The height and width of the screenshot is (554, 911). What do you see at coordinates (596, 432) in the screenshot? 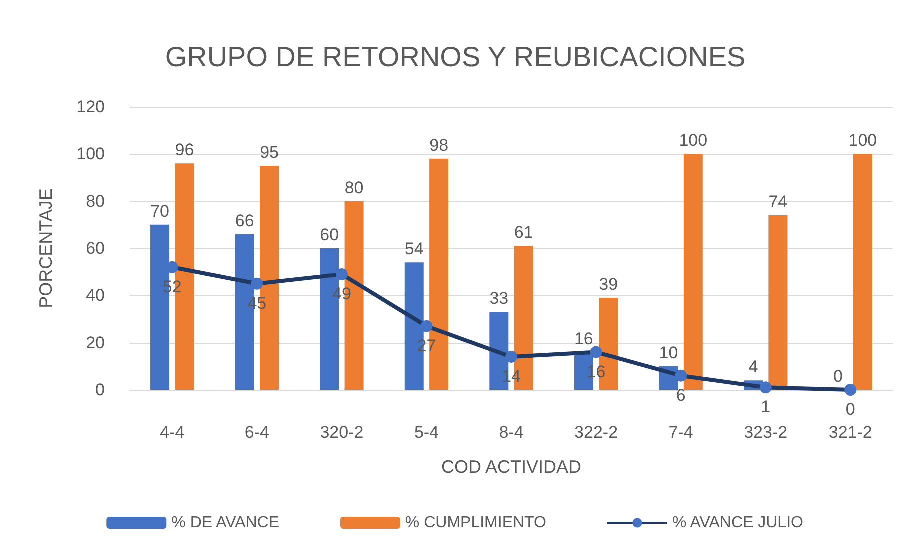
I see `x-tick-label: 322-2` at bounding box center [596, 432].